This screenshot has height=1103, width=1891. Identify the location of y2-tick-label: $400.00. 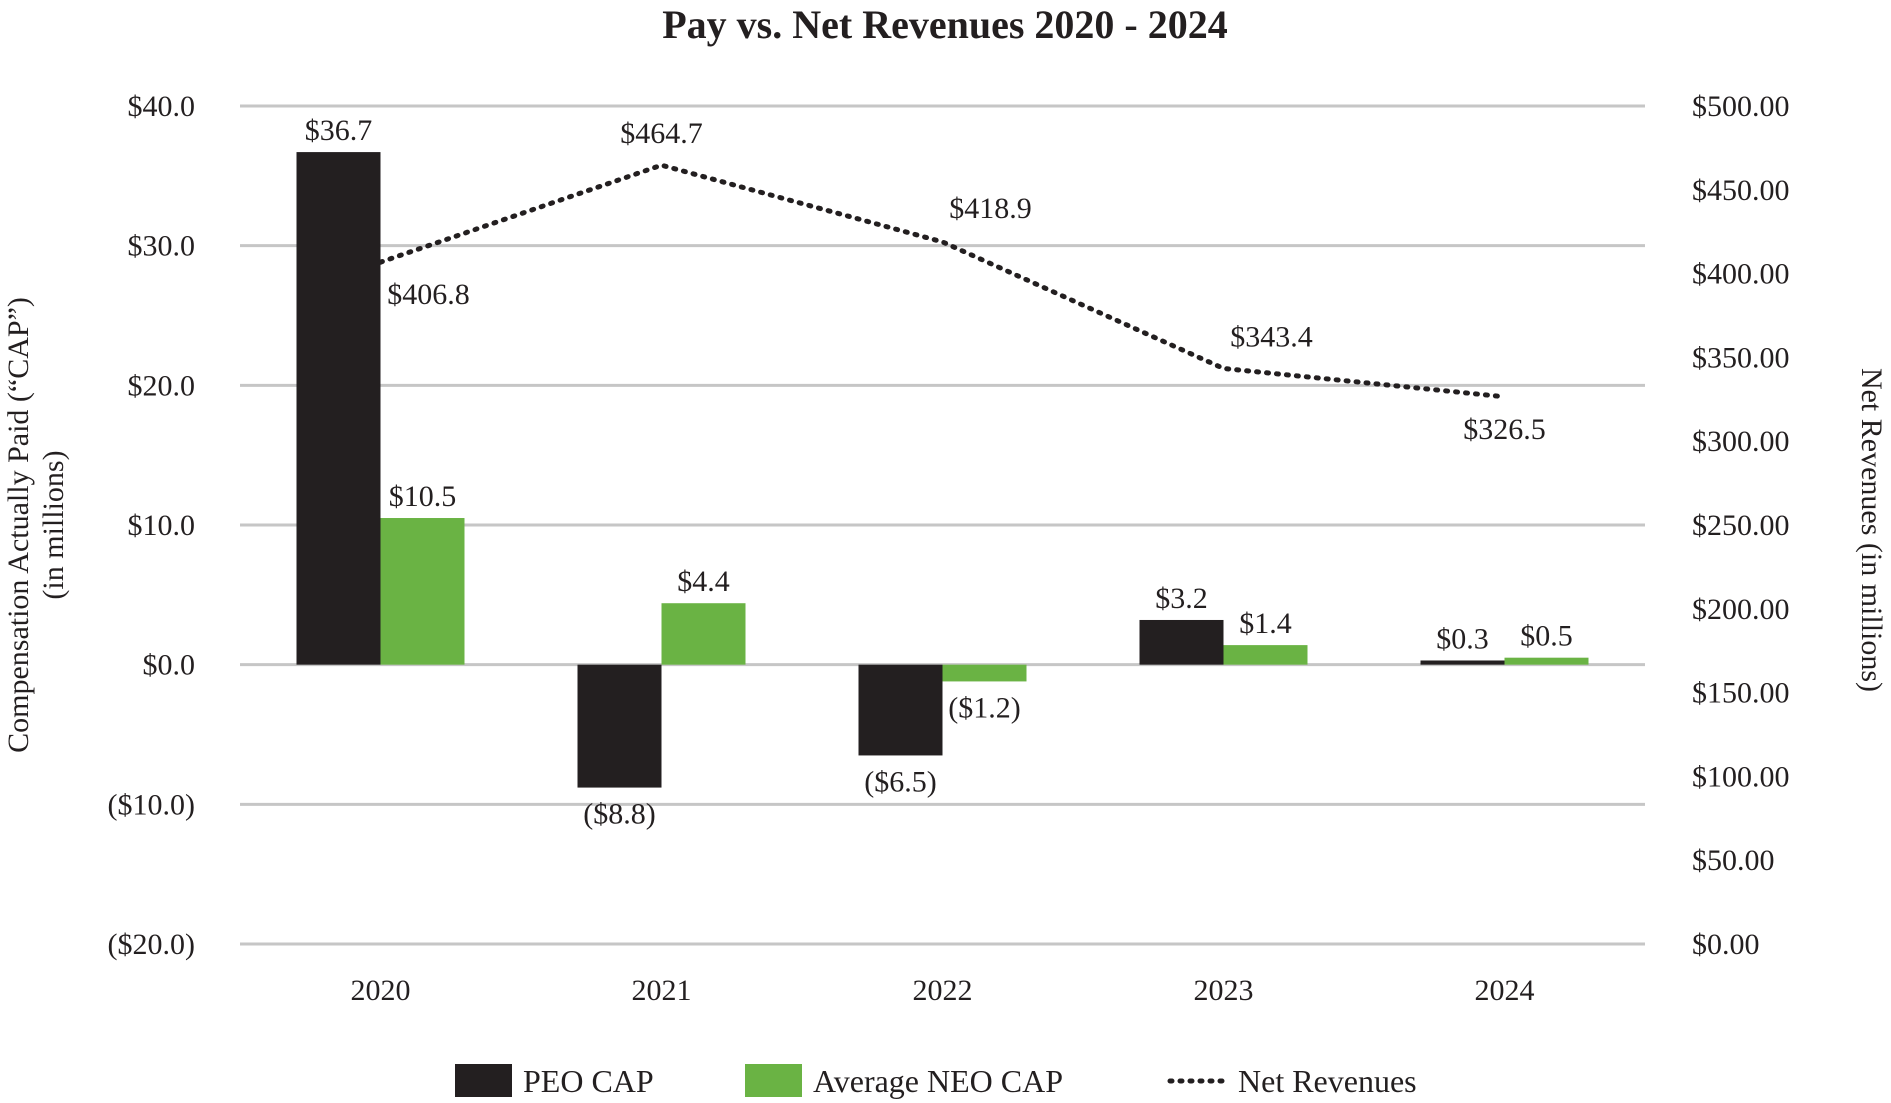
(1741, 274).